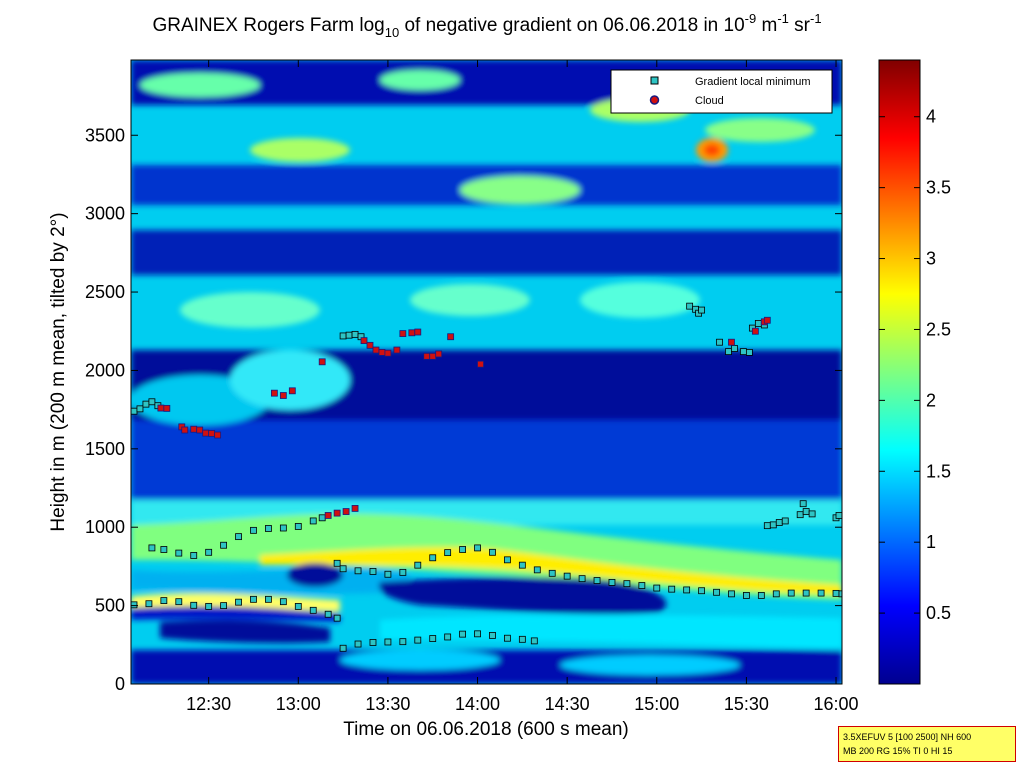  I want to click on parameter-line-1: 3.5XEFUV 5 [100 2500] NH 600, so click(907, 737).